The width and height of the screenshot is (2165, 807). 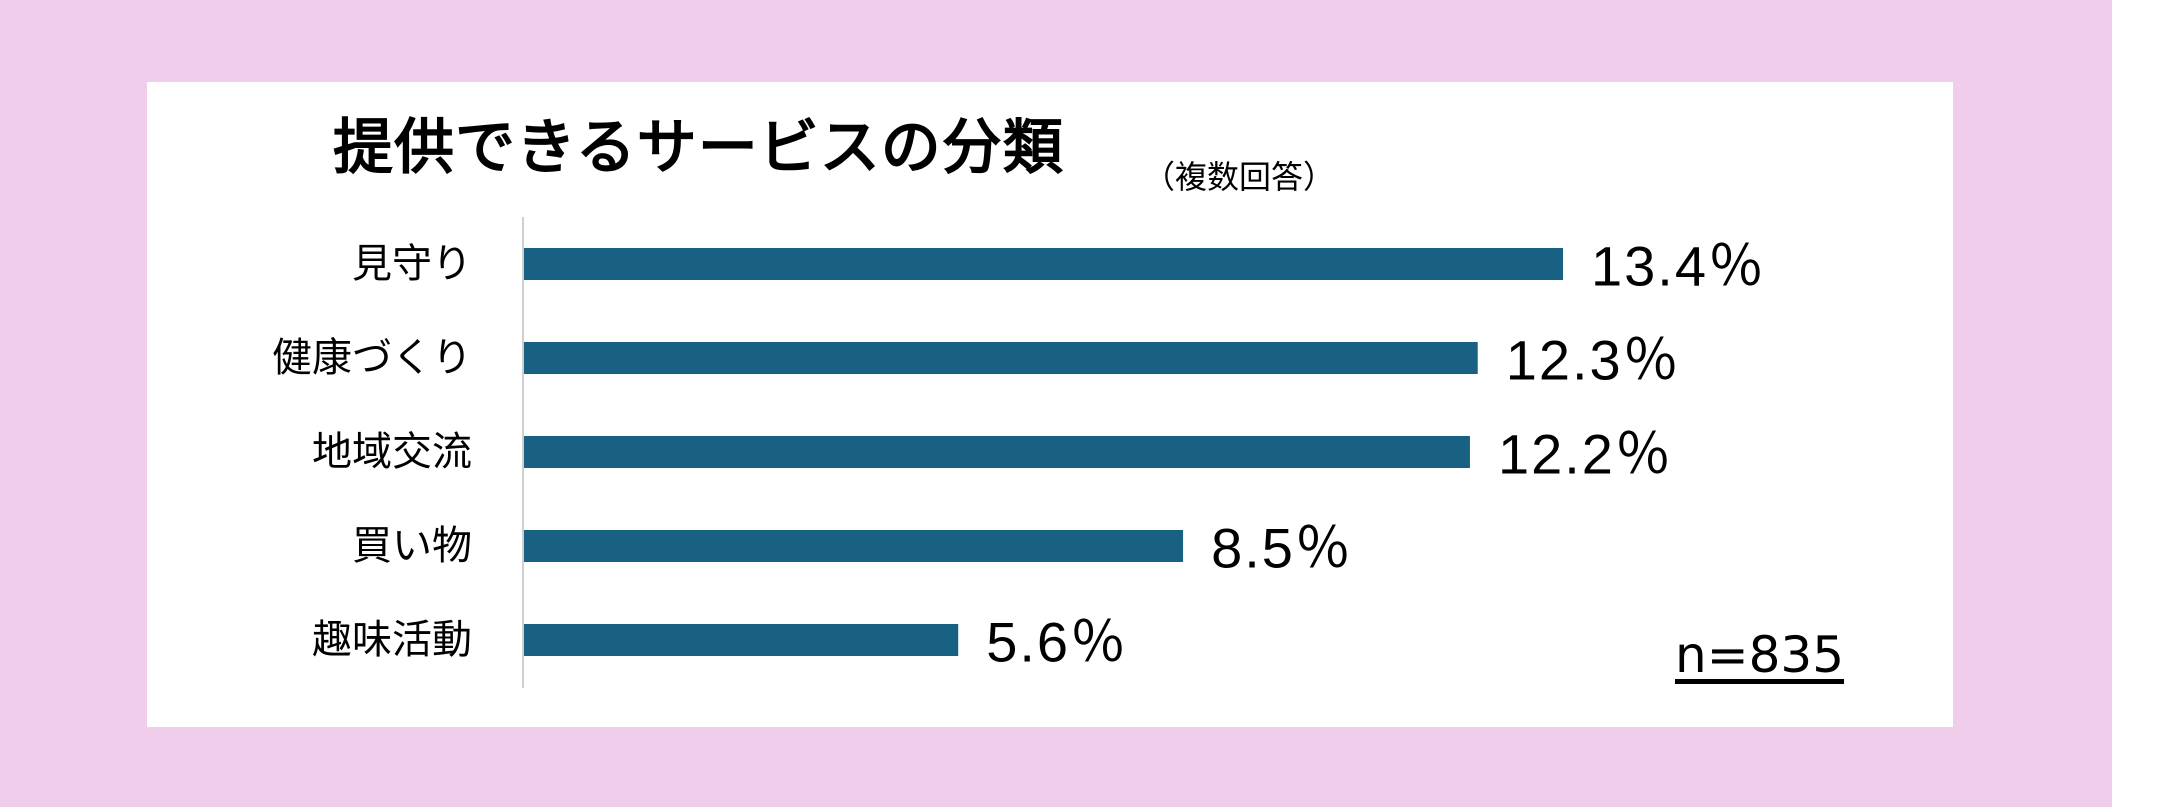 I want to click on category-label-4: 買い物, so click(x=412, y=546).